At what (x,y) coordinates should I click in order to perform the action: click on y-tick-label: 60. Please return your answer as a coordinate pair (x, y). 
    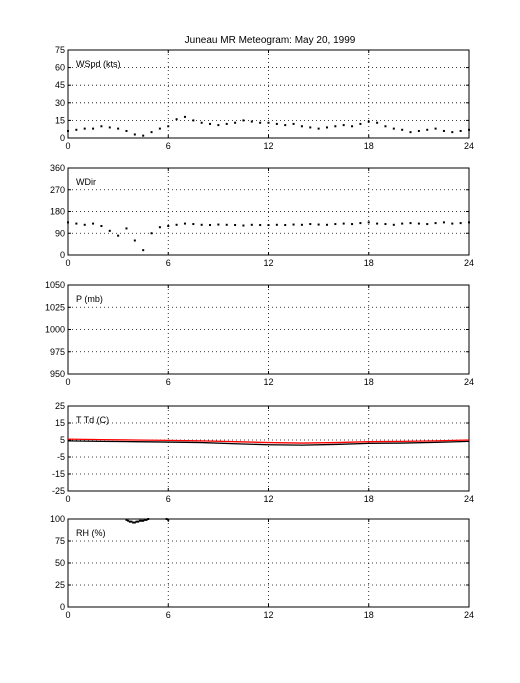
    Looking at the image, I should click on (60, 68).